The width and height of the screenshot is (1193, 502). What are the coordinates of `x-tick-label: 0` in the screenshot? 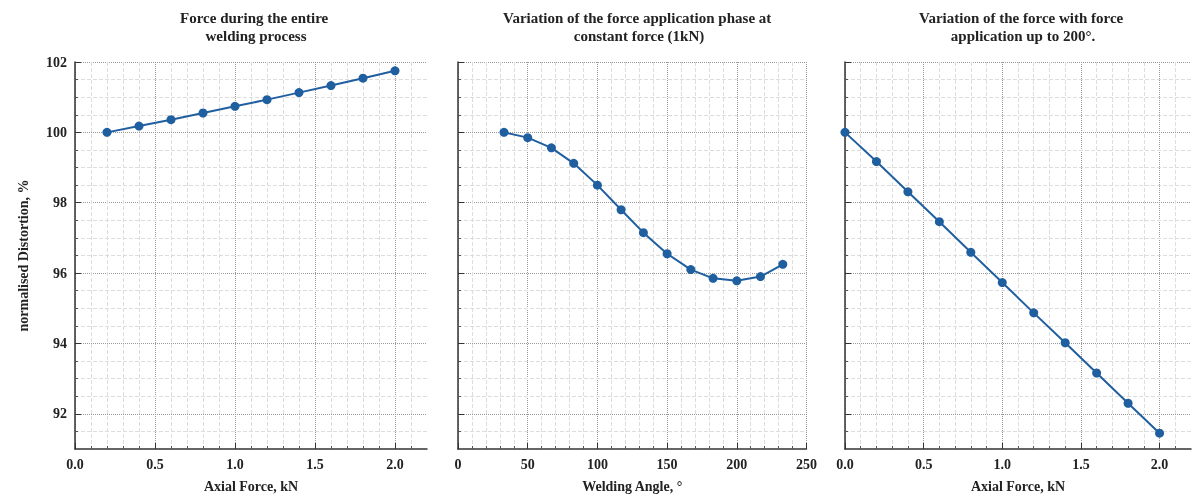 It's located at (458, 464).